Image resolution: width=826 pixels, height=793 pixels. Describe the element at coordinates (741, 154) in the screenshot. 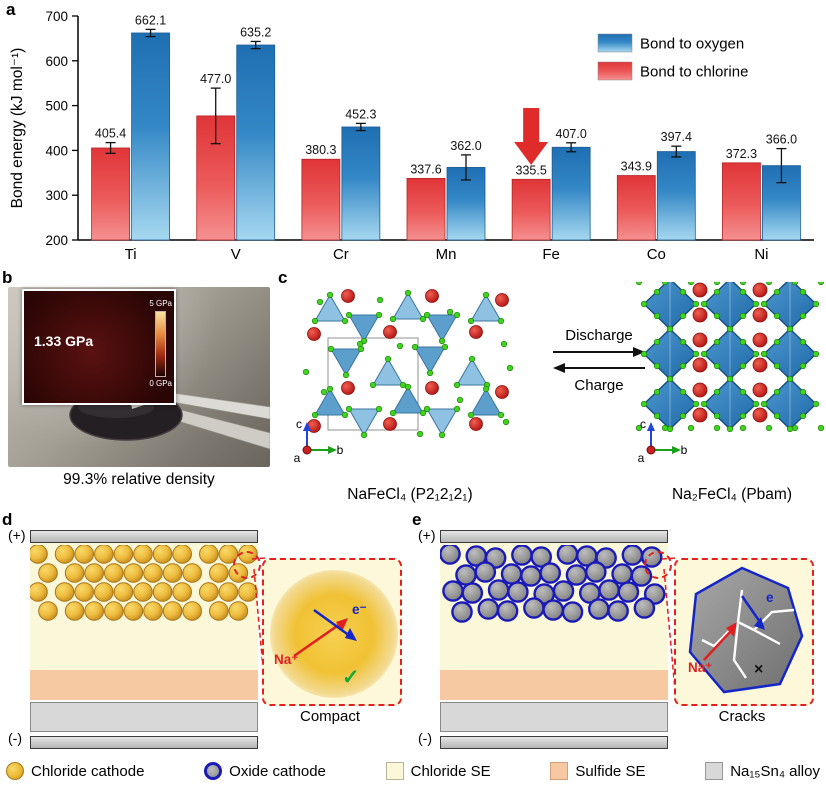

I see `bar-value-label: 372.3` at that location.